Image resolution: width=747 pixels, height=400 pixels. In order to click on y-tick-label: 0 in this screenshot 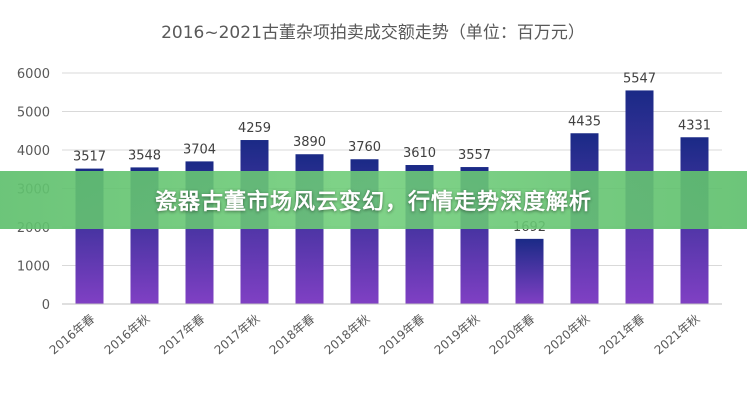, I will do `click(46, 305)`.